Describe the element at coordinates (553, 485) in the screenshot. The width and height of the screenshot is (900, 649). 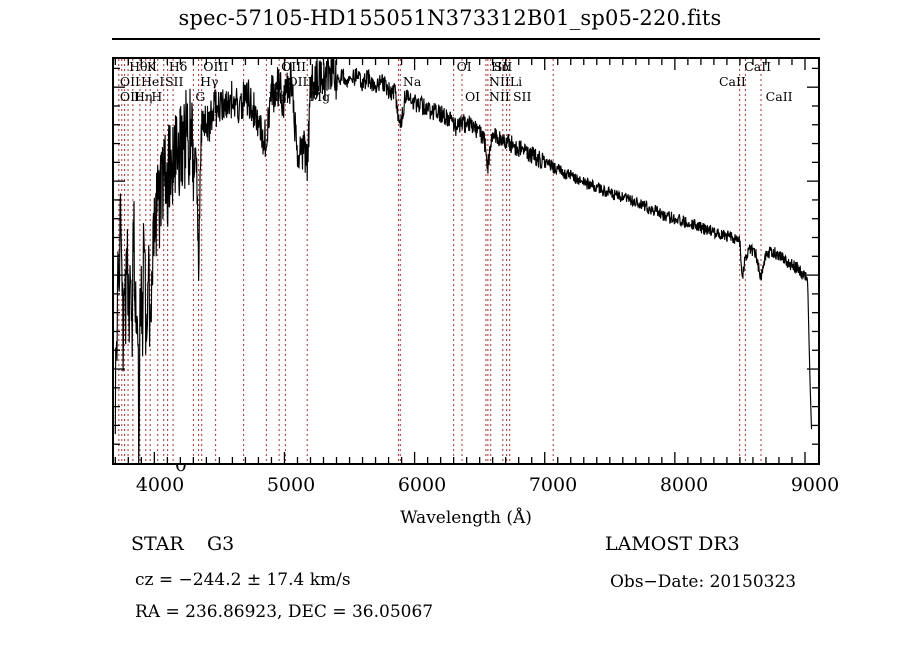
I see `x-tick-7000: 7000` at that location.